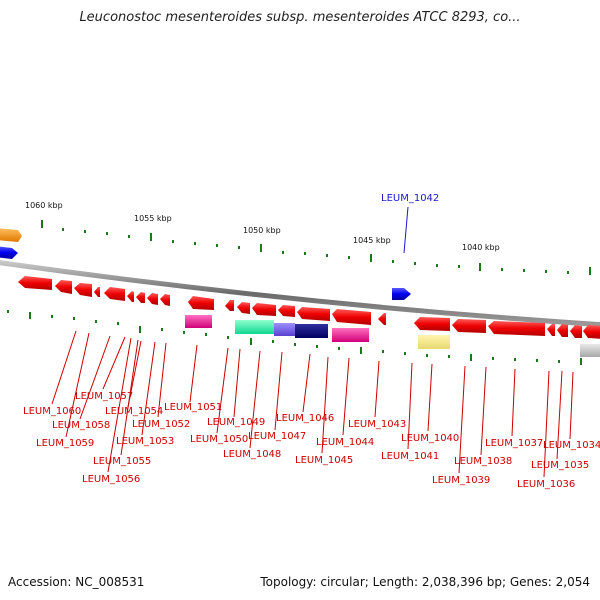 The image size is (600, 600). What do you see at coordinates (81, 425) in the screenshot?
I see `gene-label-leum-1058: LEUM_1058` at bounding box center [81, 425].